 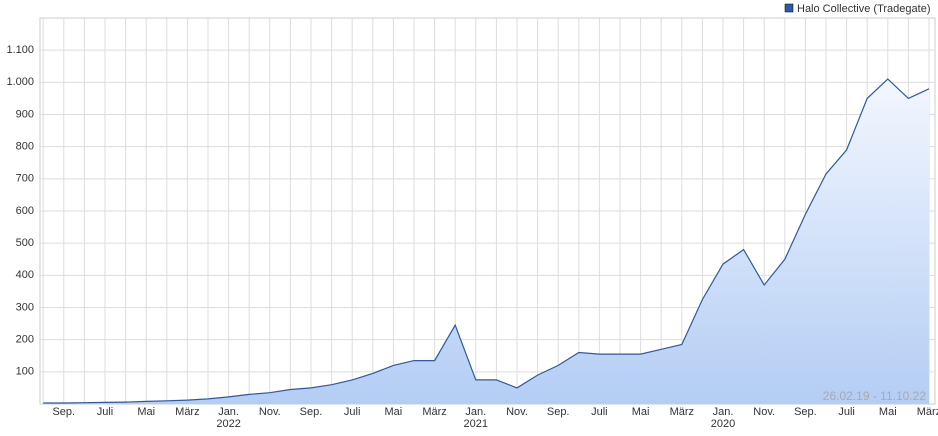 What do you see at coordinates (863, 9) in the screenshot?
I see `legend-label: Halo Collective (Tradegate)` at bounding box center [863, 9].